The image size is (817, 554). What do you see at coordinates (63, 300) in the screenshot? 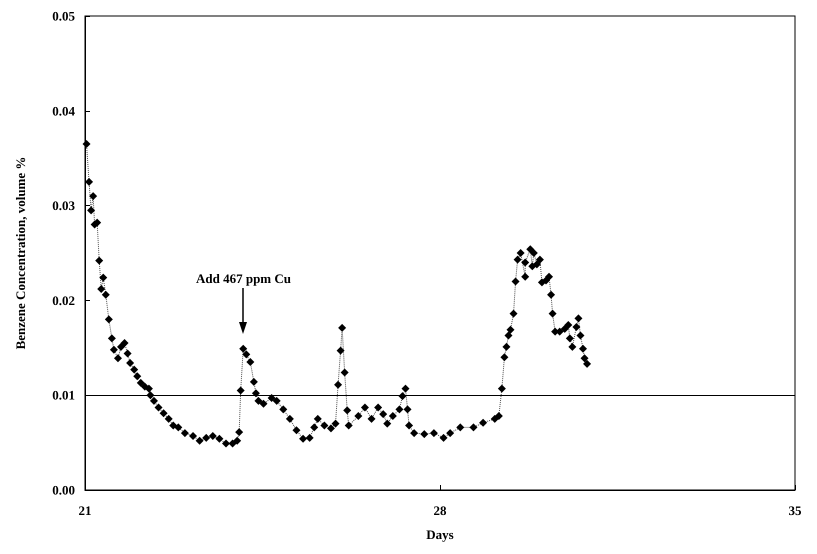
I see `y-tick-label: 0.02` at bounding box center [63, 300].